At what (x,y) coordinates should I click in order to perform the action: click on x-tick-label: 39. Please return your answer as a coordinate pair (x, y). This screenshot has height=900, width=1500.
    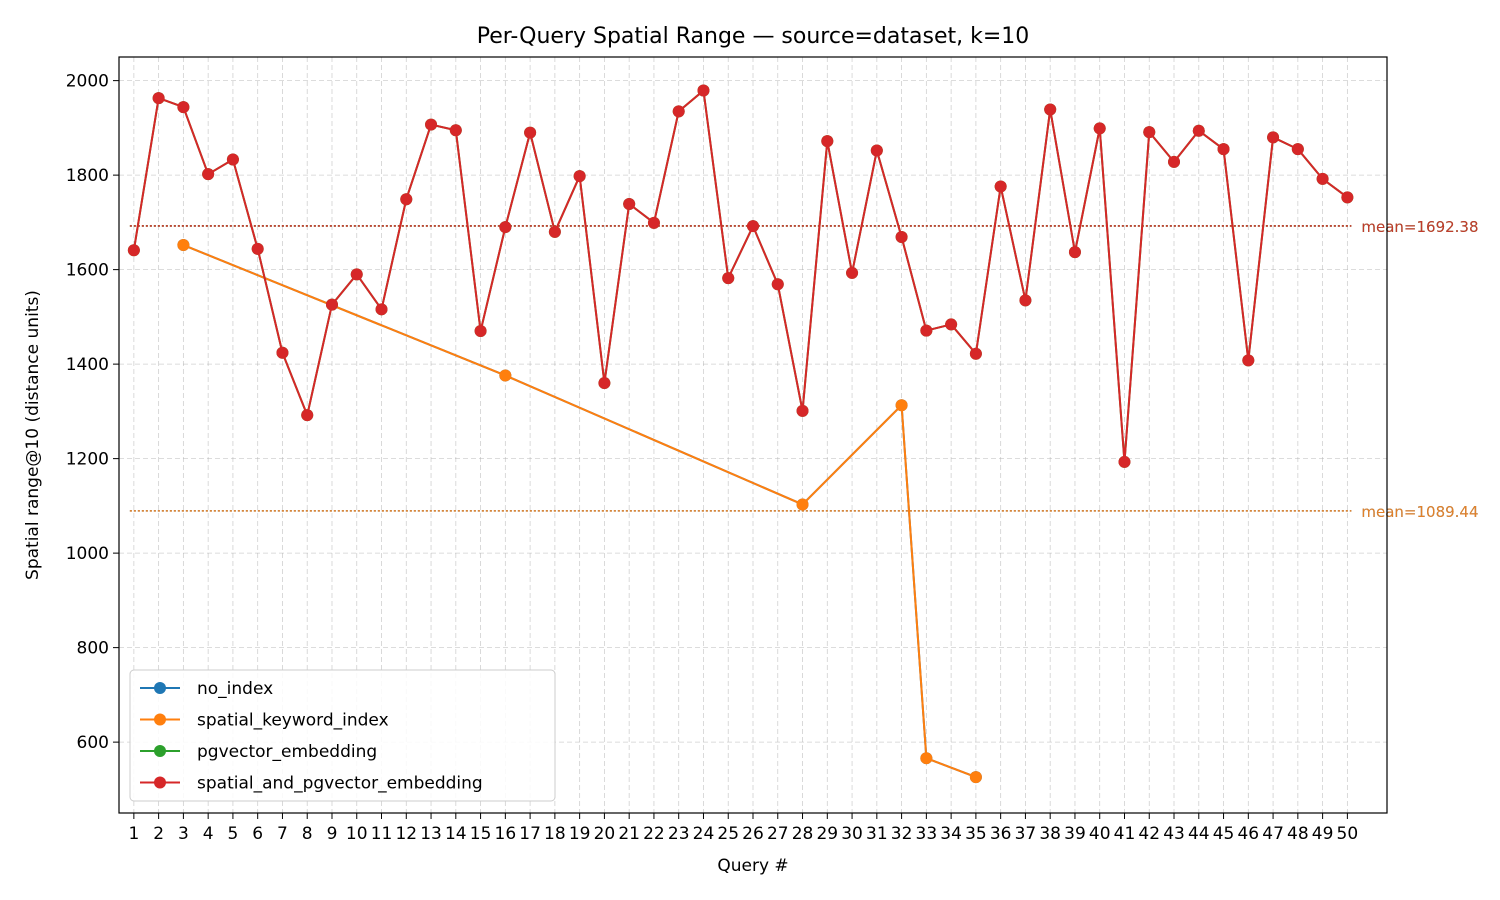
    Looking at the image, I should click on (1075, 834).